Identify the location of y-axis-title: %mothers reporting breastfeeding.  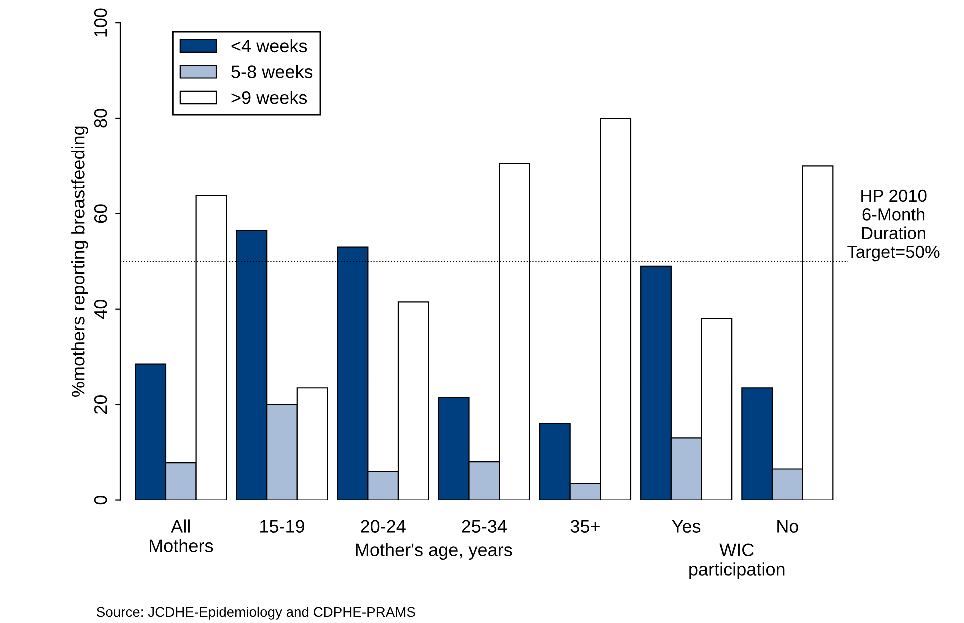
(80, 261).